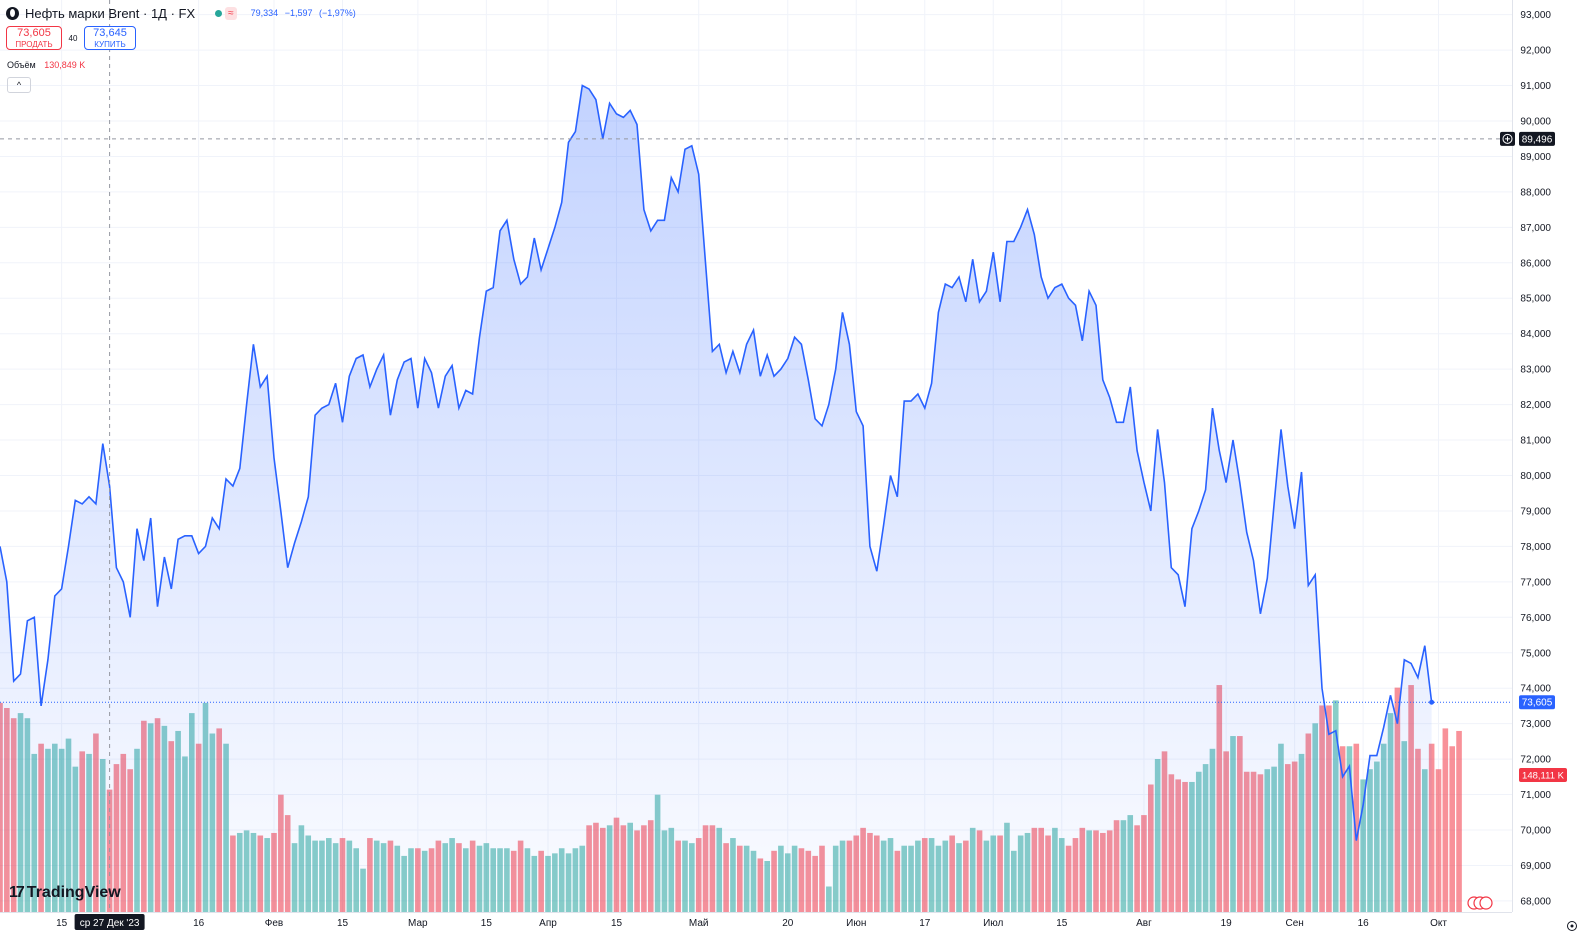 The height and width of the screenshot is (950, 1593). Describe the element at coordinates (298, 13) in the screenshot. I see `quote-change: −1,597` at that location.